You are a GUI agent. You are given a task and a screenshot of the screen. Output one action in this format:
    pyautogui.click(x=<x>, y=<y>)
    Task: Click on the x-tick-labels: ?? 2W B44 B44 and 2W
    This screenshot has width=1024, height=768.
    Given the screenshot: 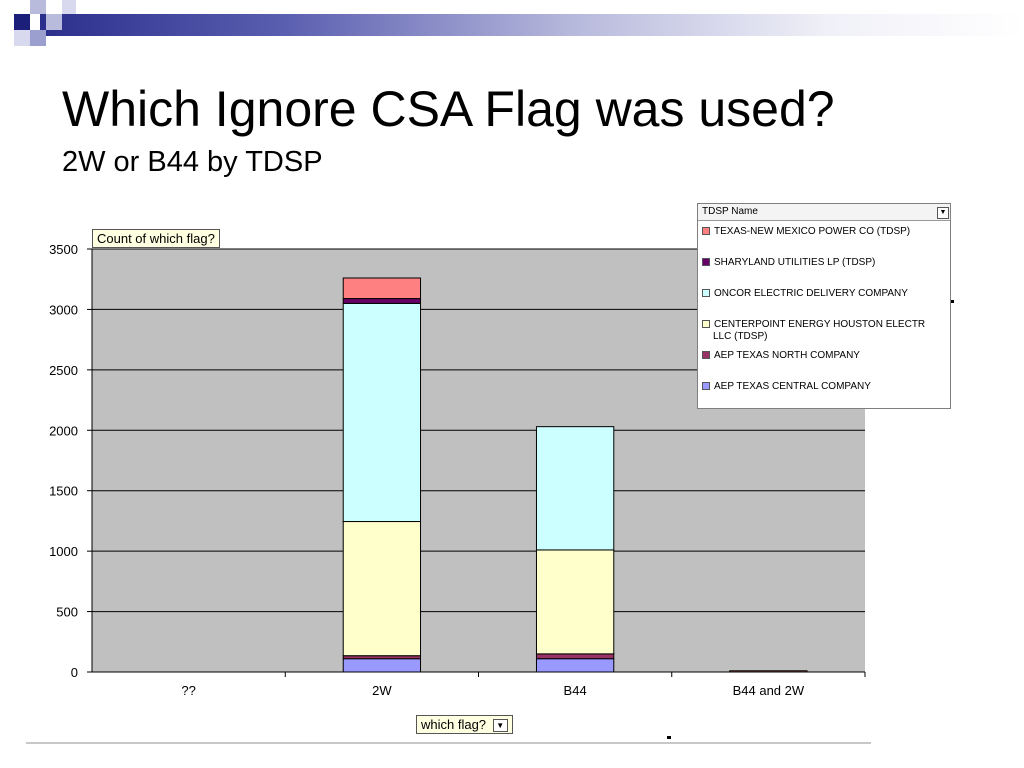 What is the action you would take?
    pyautogui.click(x=492, y=690)
    